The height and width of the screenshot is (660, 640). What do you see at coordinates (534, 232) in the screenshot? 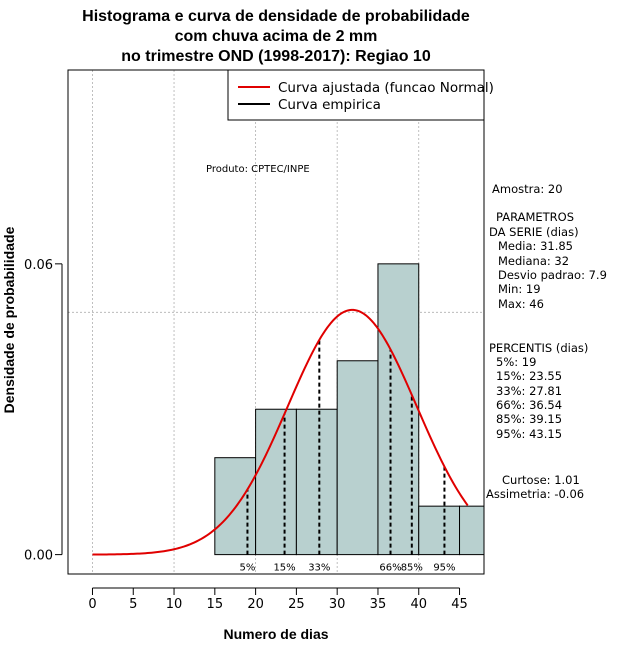
I see `stat-params-subtitle: DA SERIE (dias)` at bounding box center [534, 232].